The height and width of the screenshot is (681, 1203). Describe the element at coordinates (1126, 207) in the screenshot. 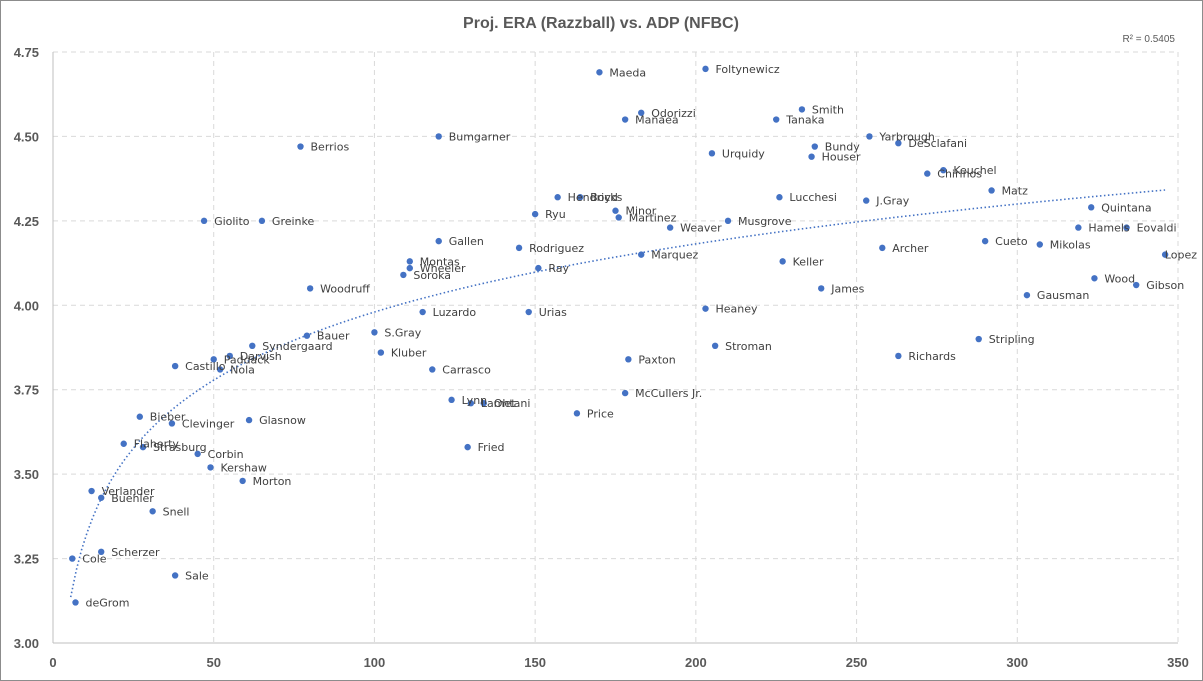

I see `point-label: Quintana` at that location.